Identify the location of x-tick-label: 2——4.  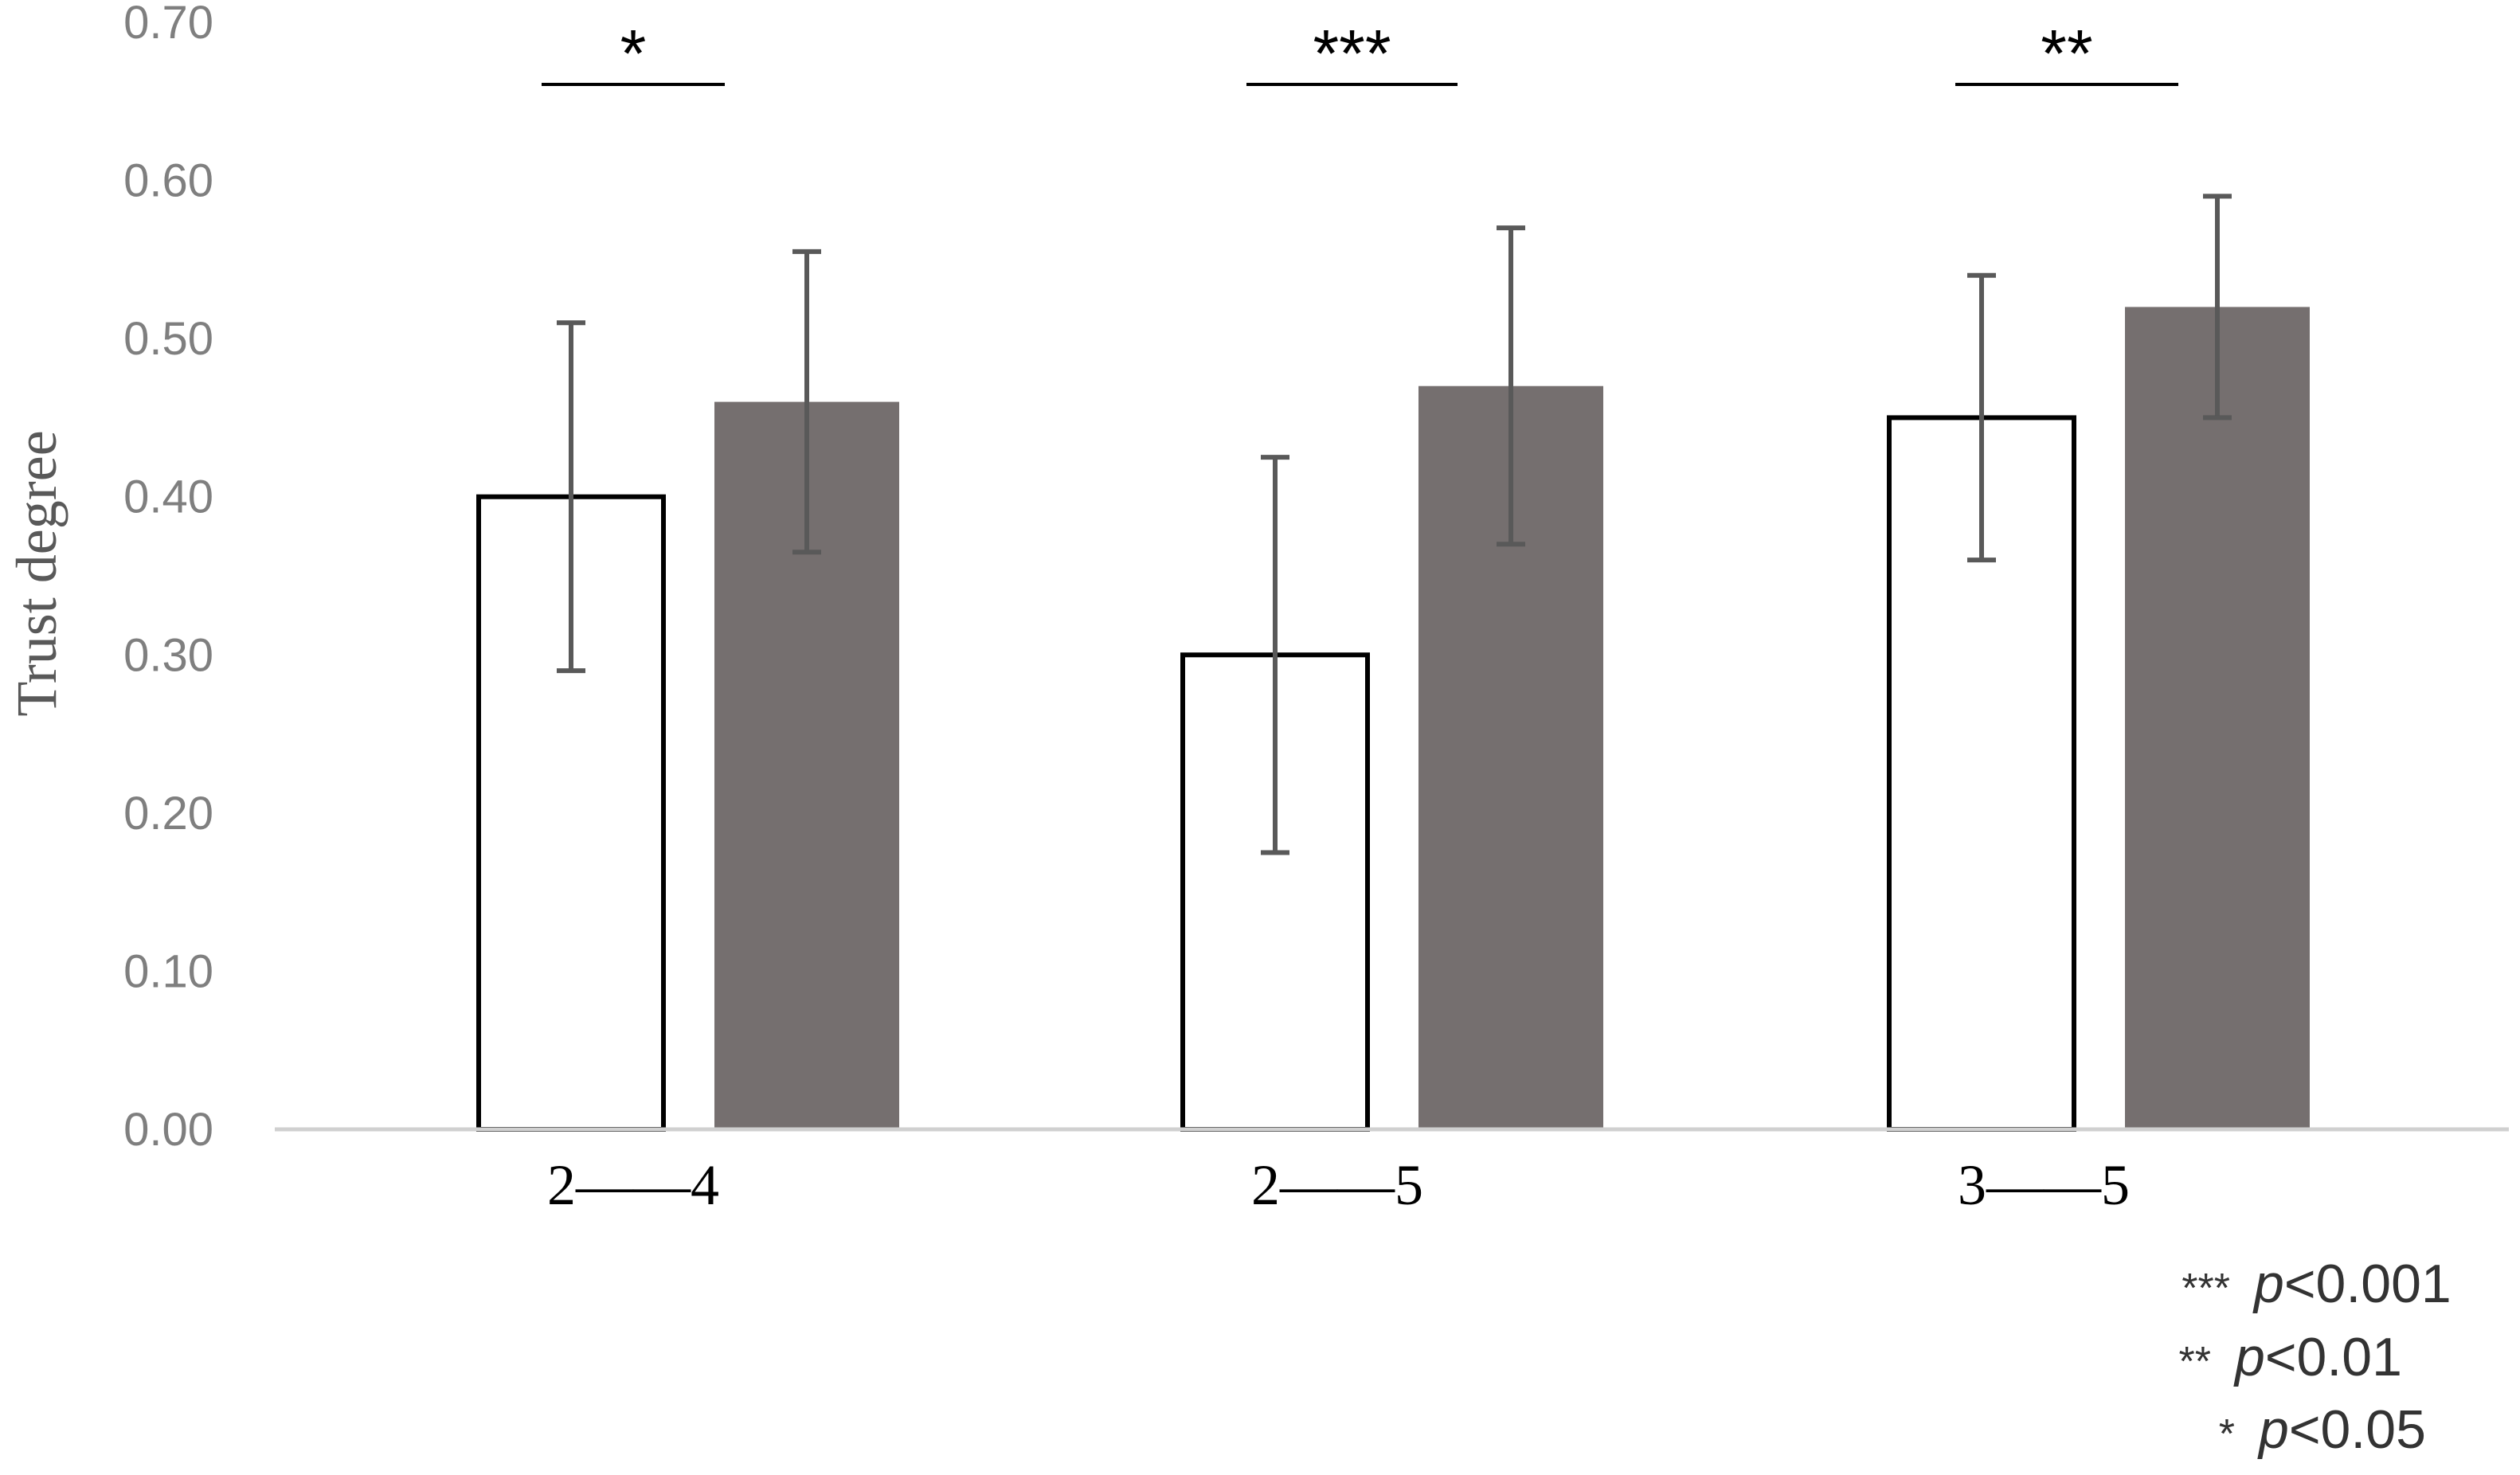
(633, 1185).